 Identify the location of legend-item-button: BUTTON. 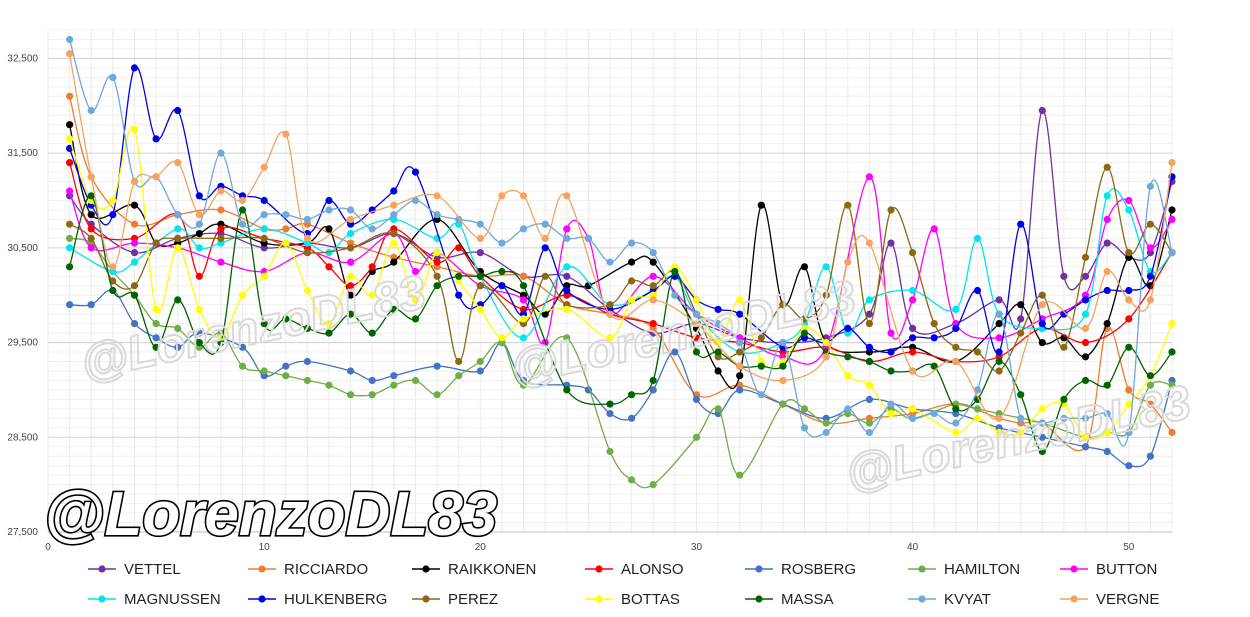
(1108, 569).